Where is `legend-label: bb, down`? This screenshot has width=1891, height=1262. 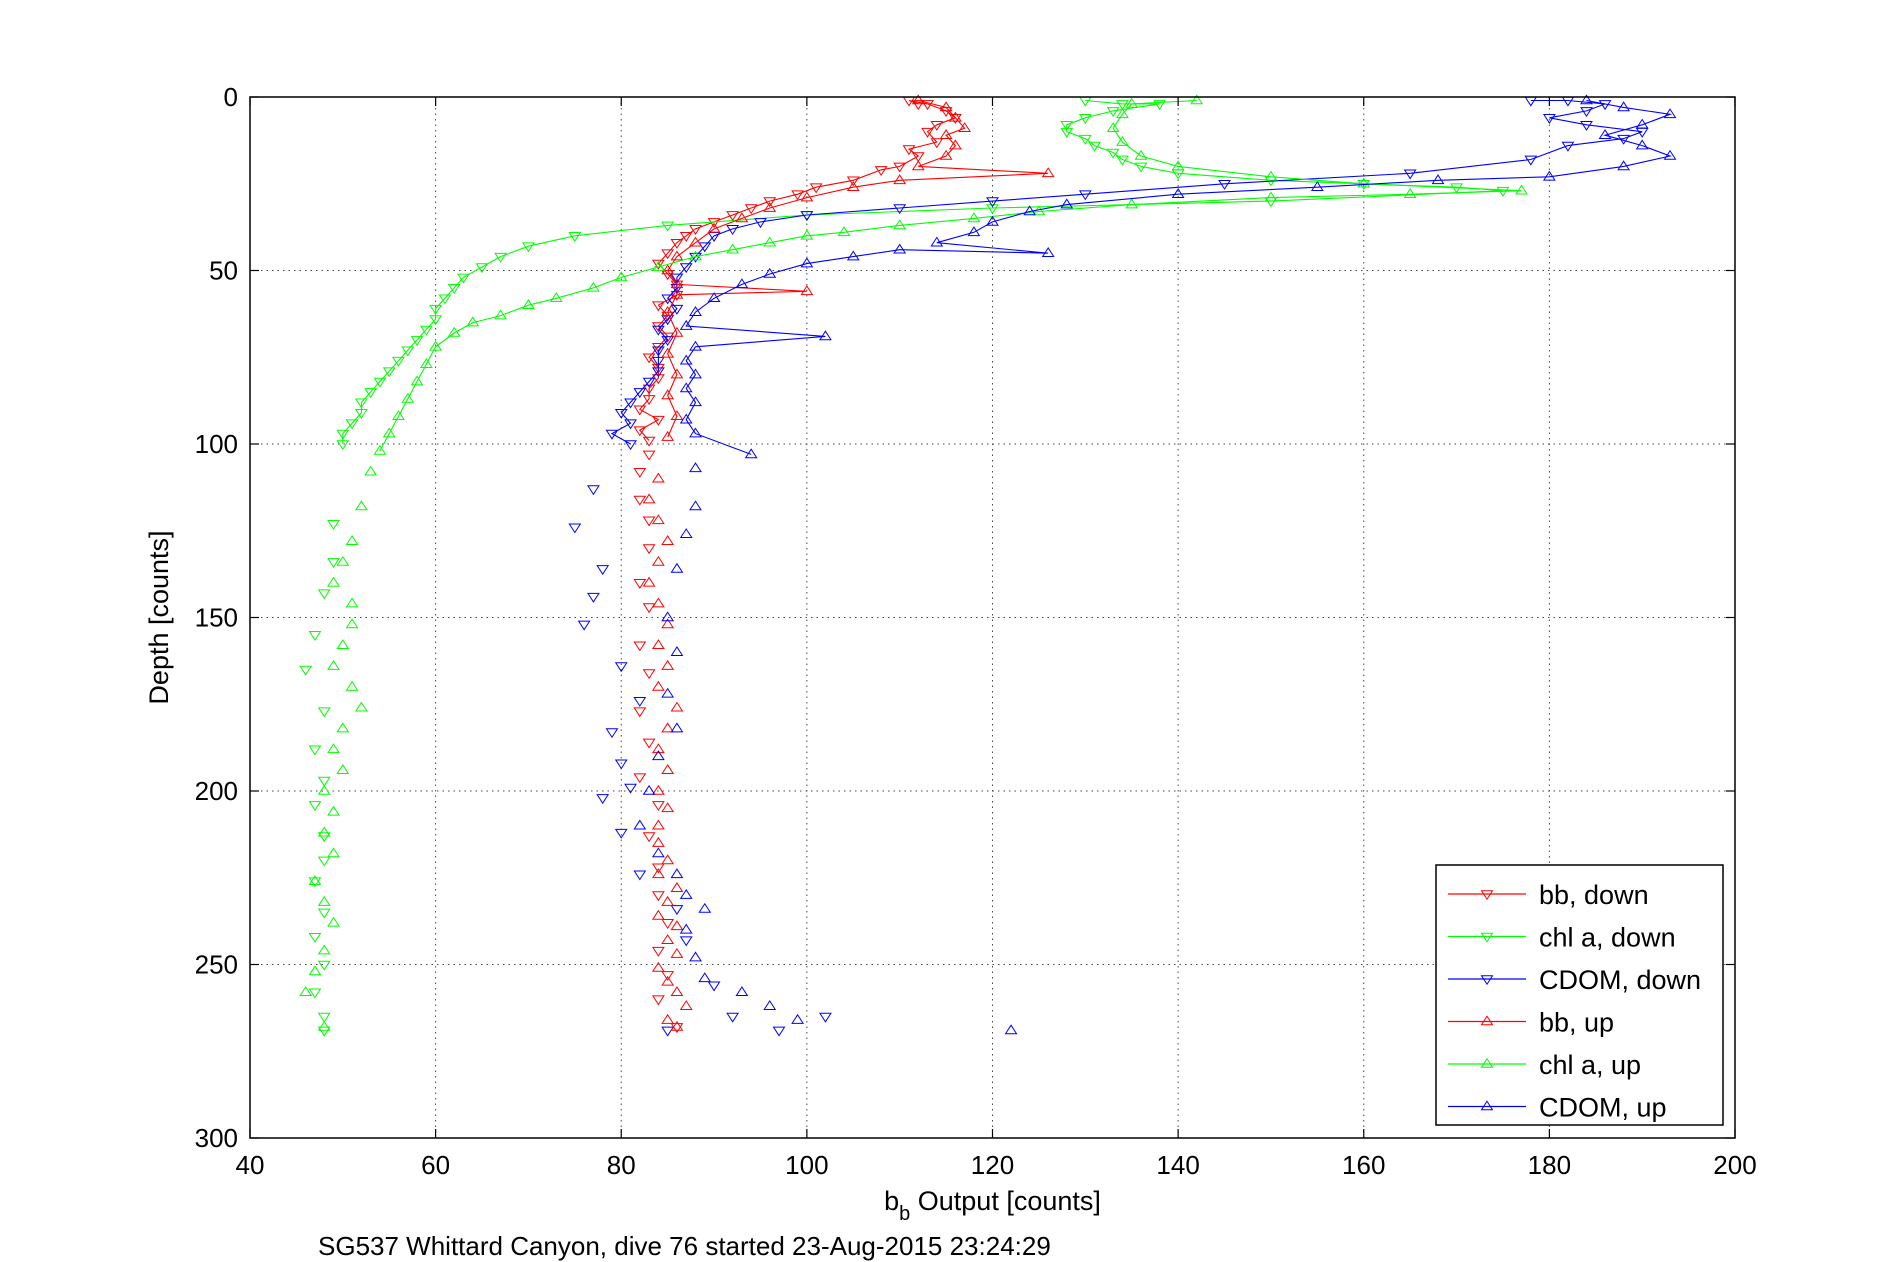
legend-label: bb, down is located at coordinates (1594, 895).